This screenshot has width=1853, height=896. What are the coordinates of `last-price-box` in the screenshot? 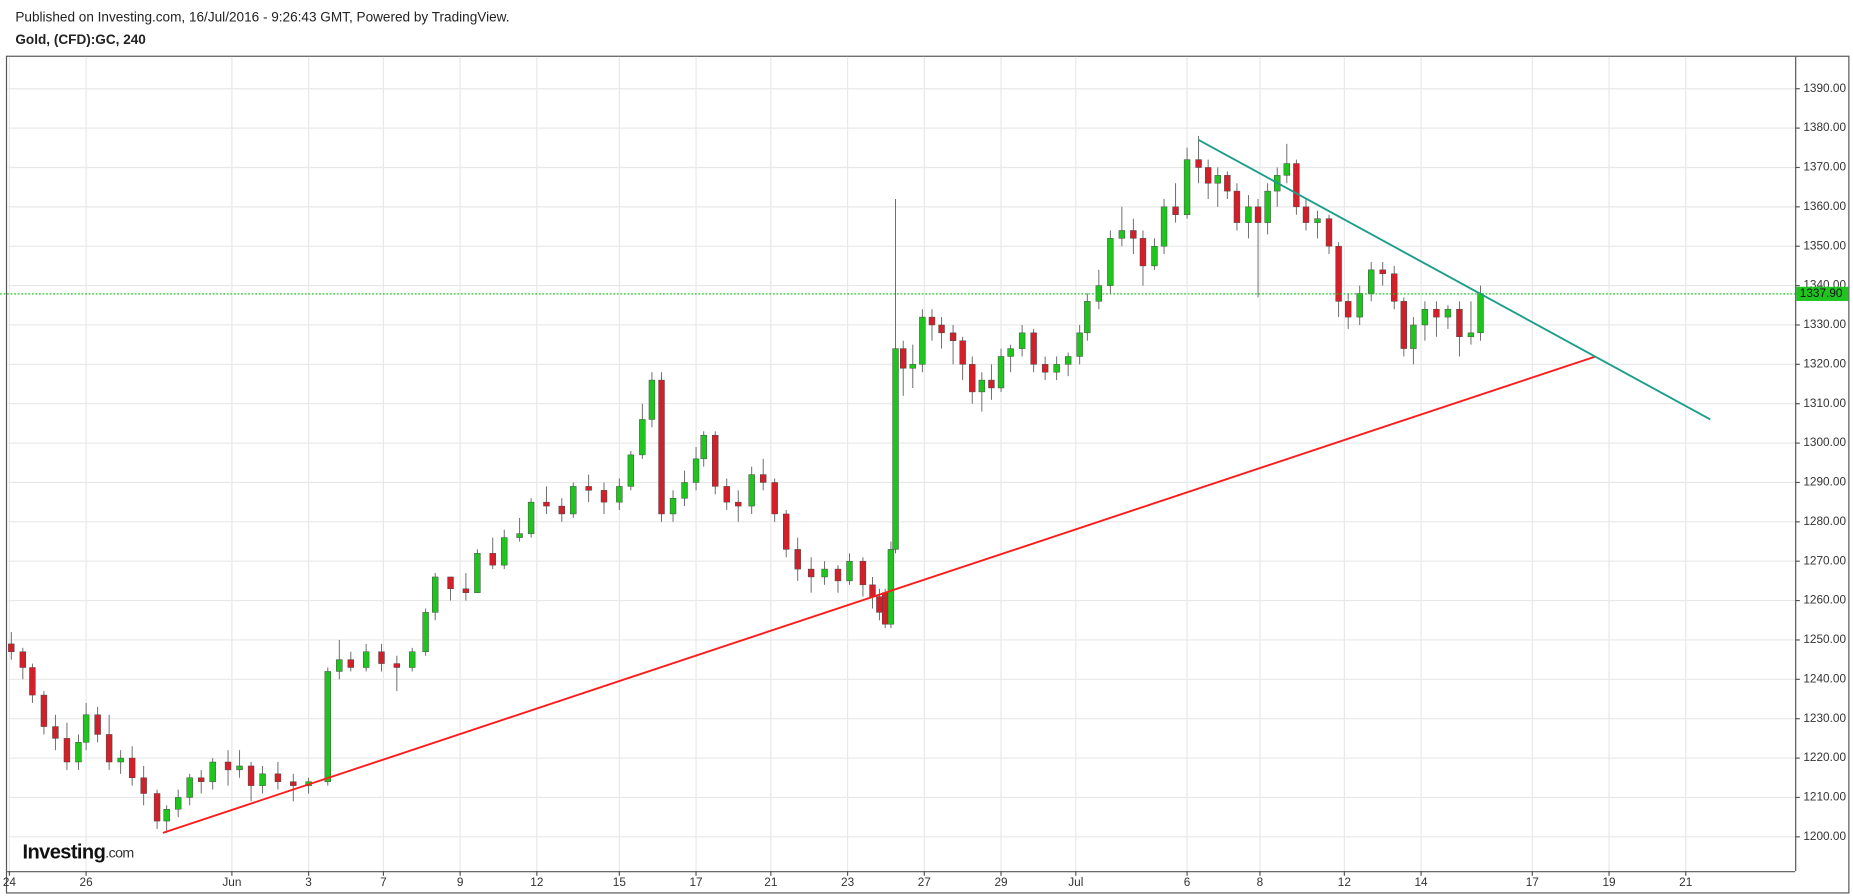 It's located at (1822, 293).